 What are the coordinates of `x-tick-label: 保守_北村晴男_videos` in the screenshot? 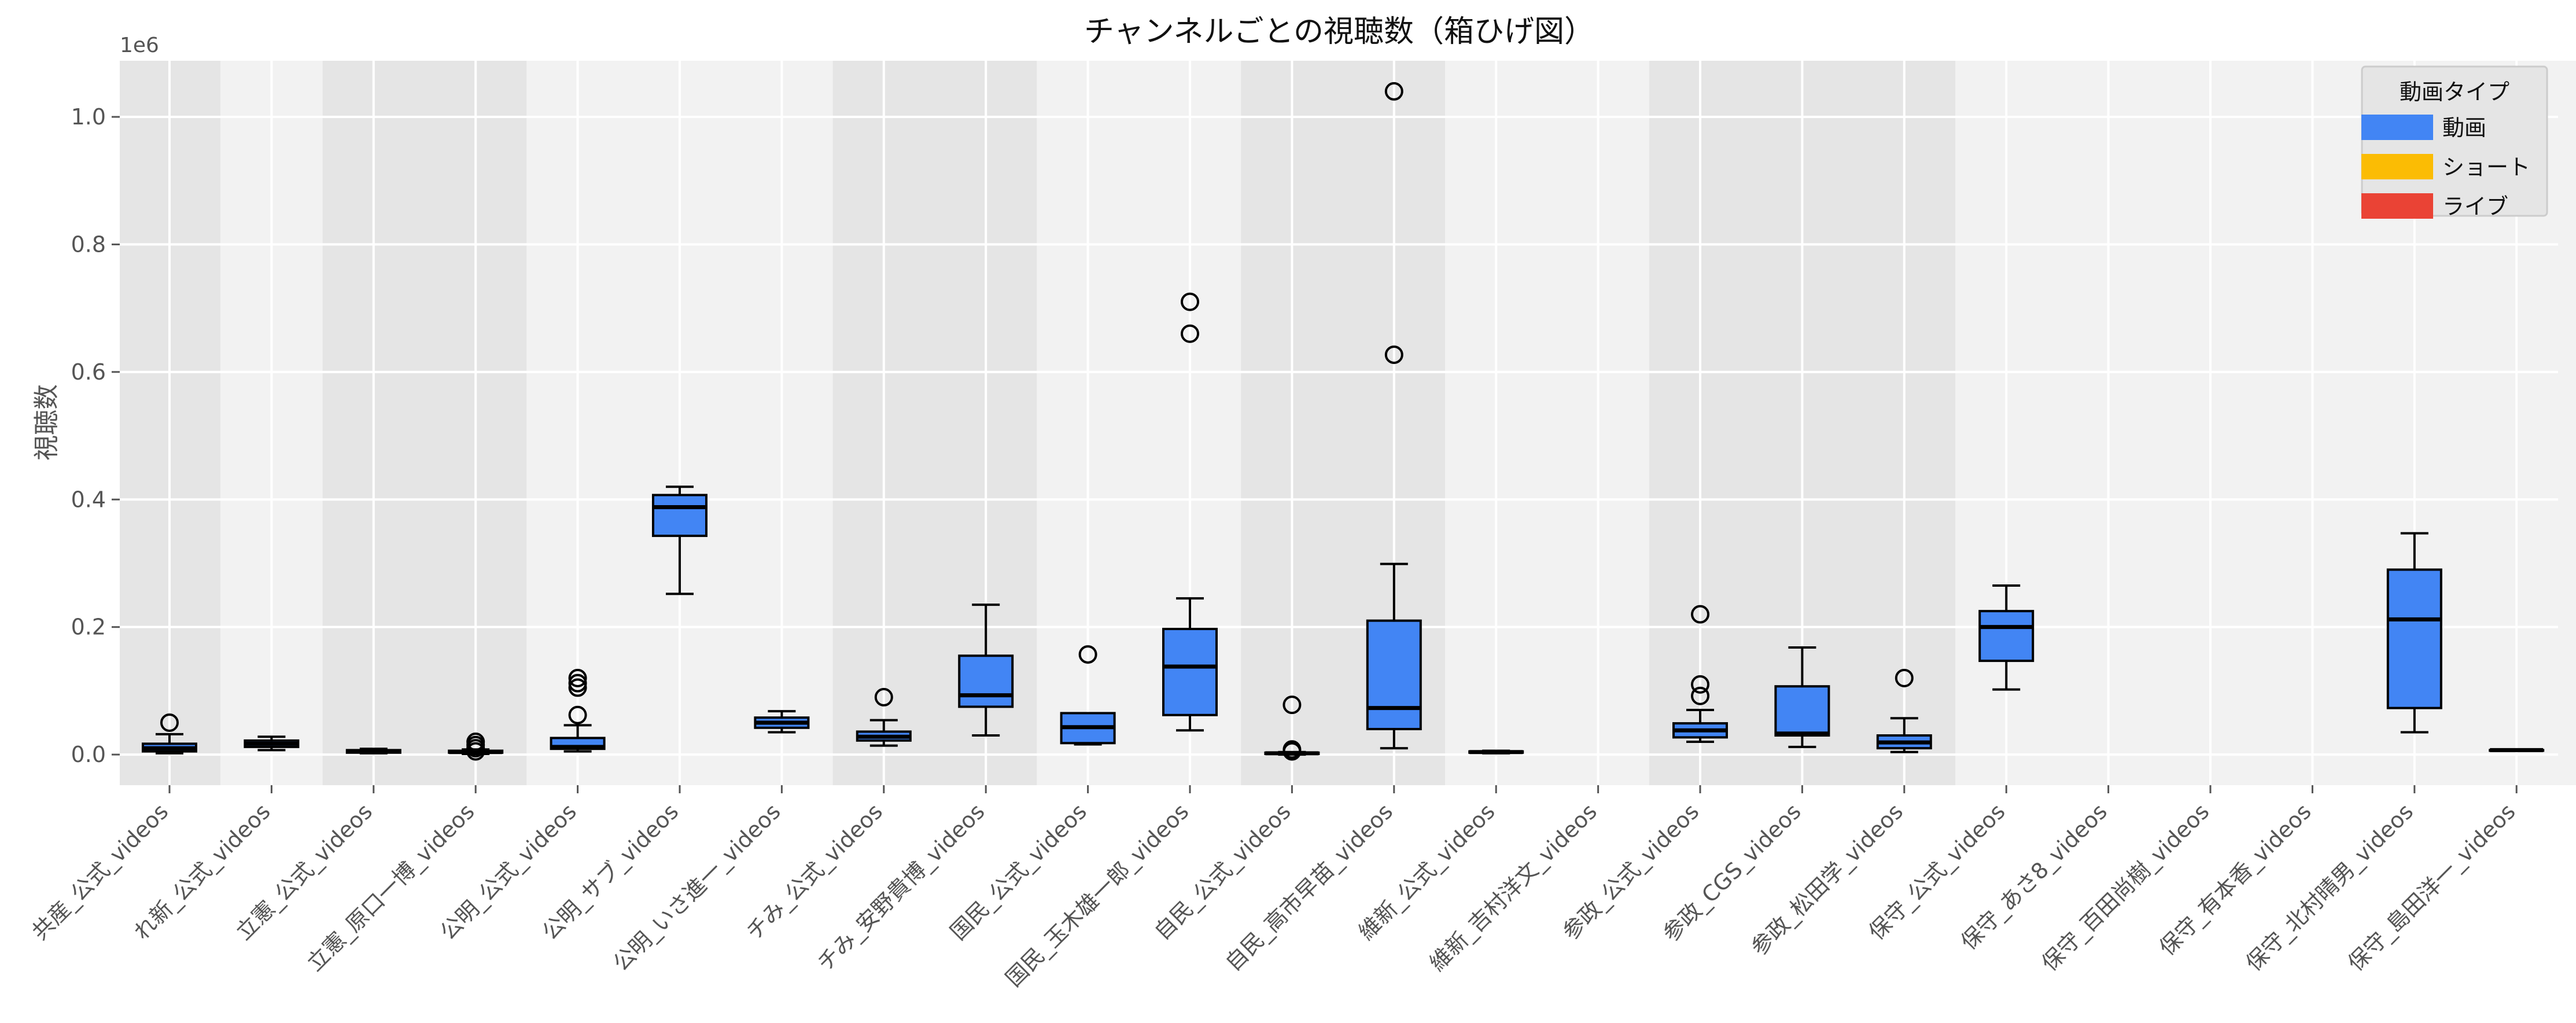 It's located at (2330, 887).